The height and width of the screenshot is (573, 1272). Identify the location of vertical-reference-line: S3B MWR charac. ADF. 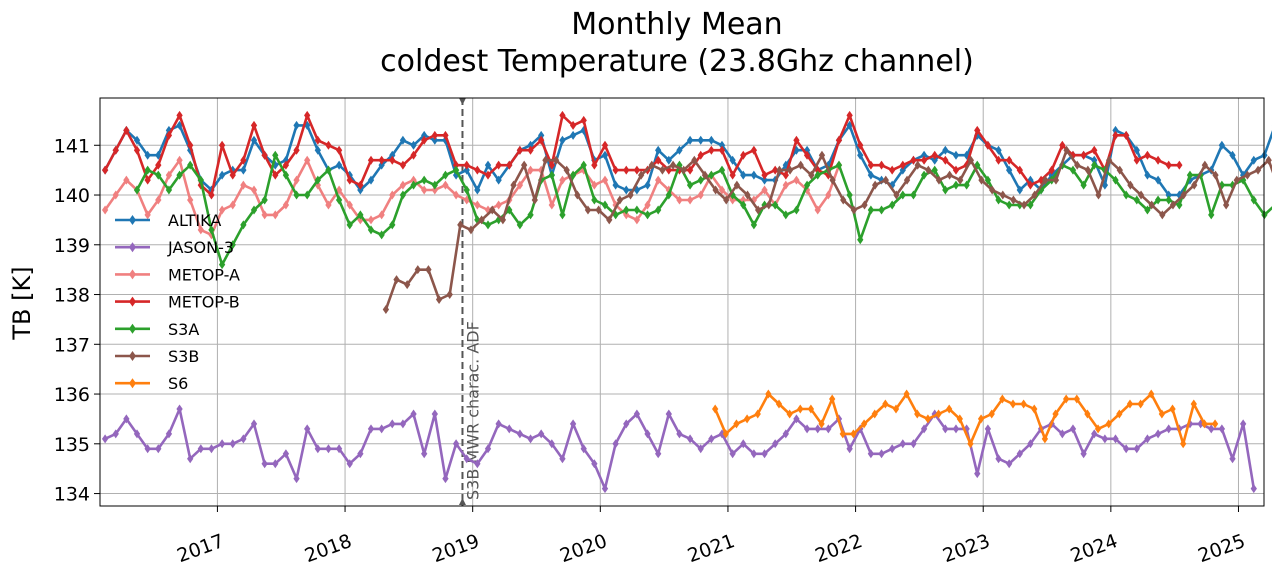
(470, 302).